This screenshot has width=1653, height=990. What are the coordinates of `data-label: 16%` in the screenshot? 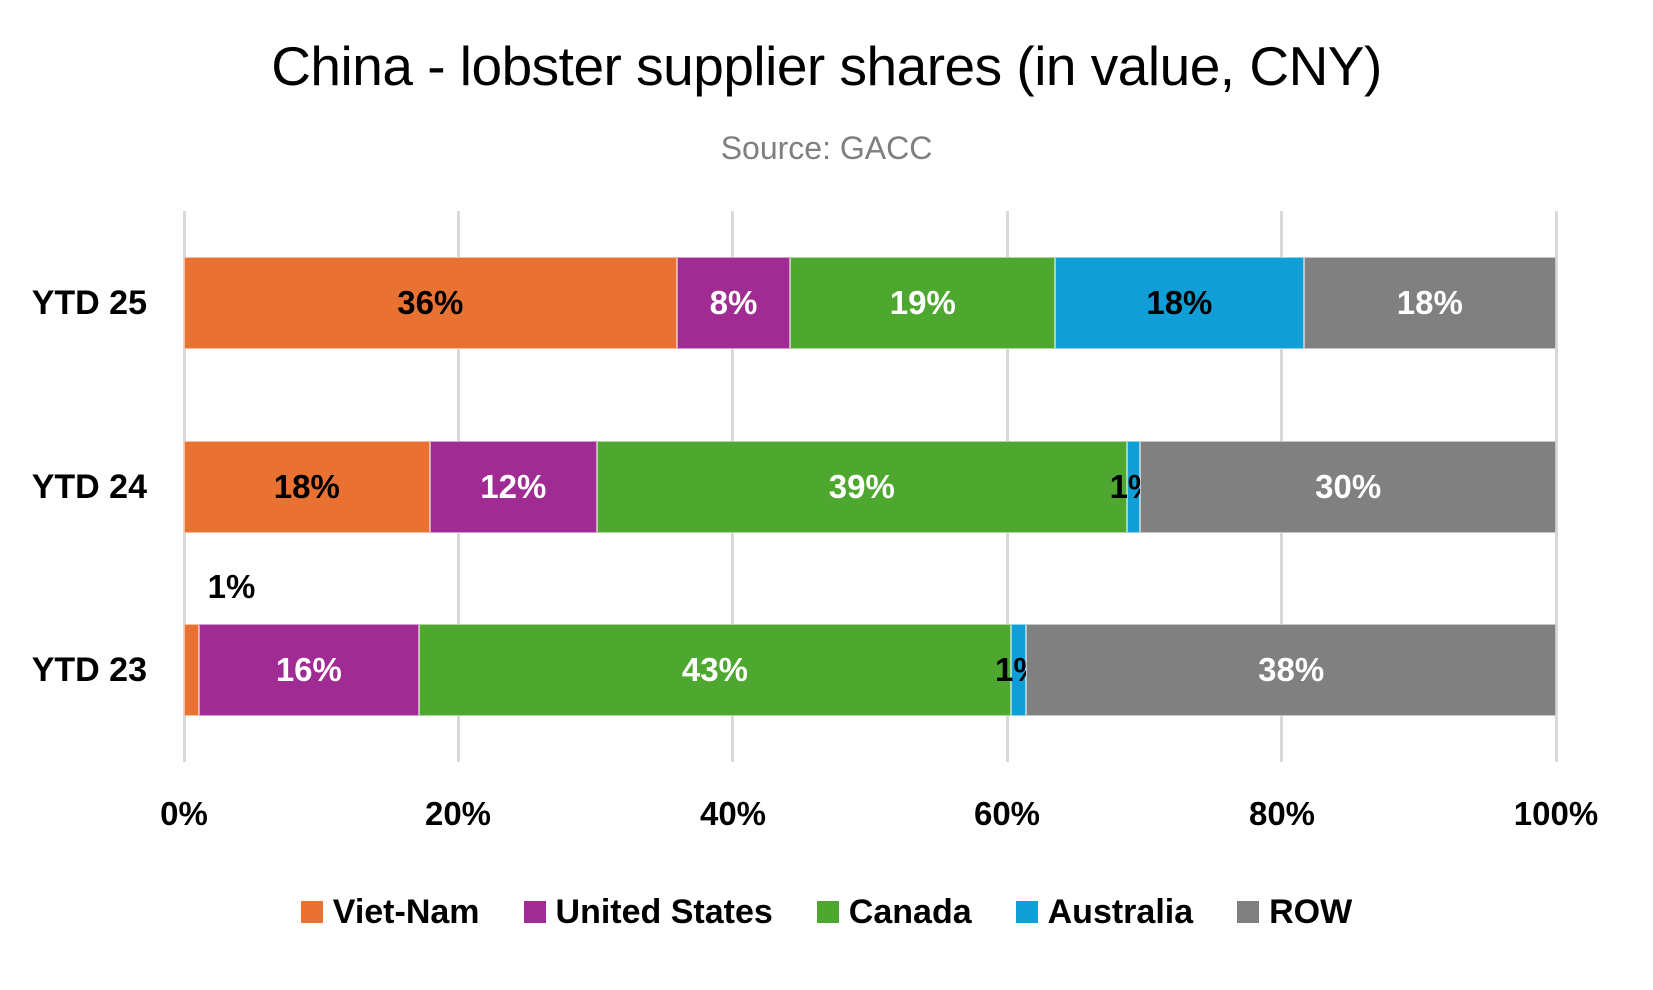 It's located at (308, 669).